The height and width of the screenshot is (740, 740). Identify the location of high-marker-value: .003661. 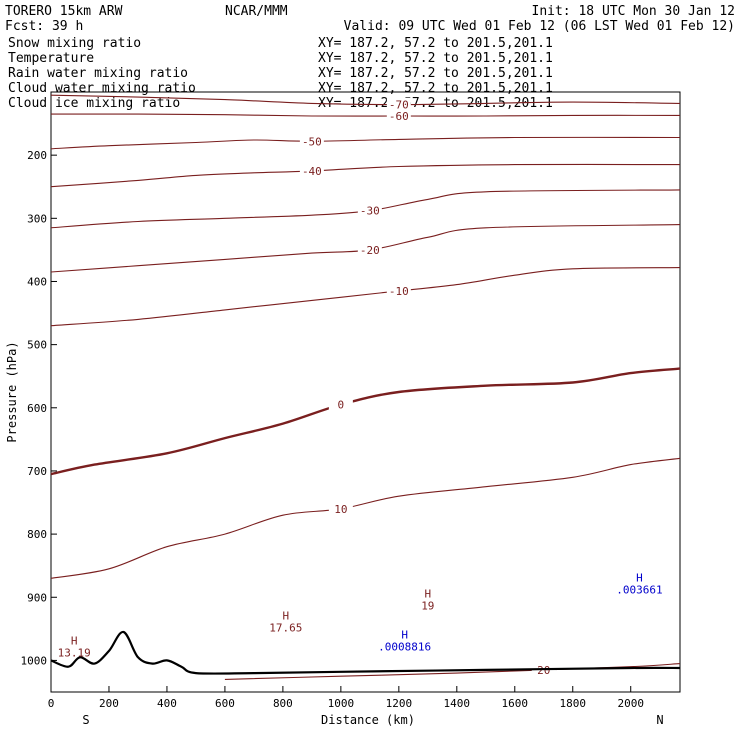
(639, 589).